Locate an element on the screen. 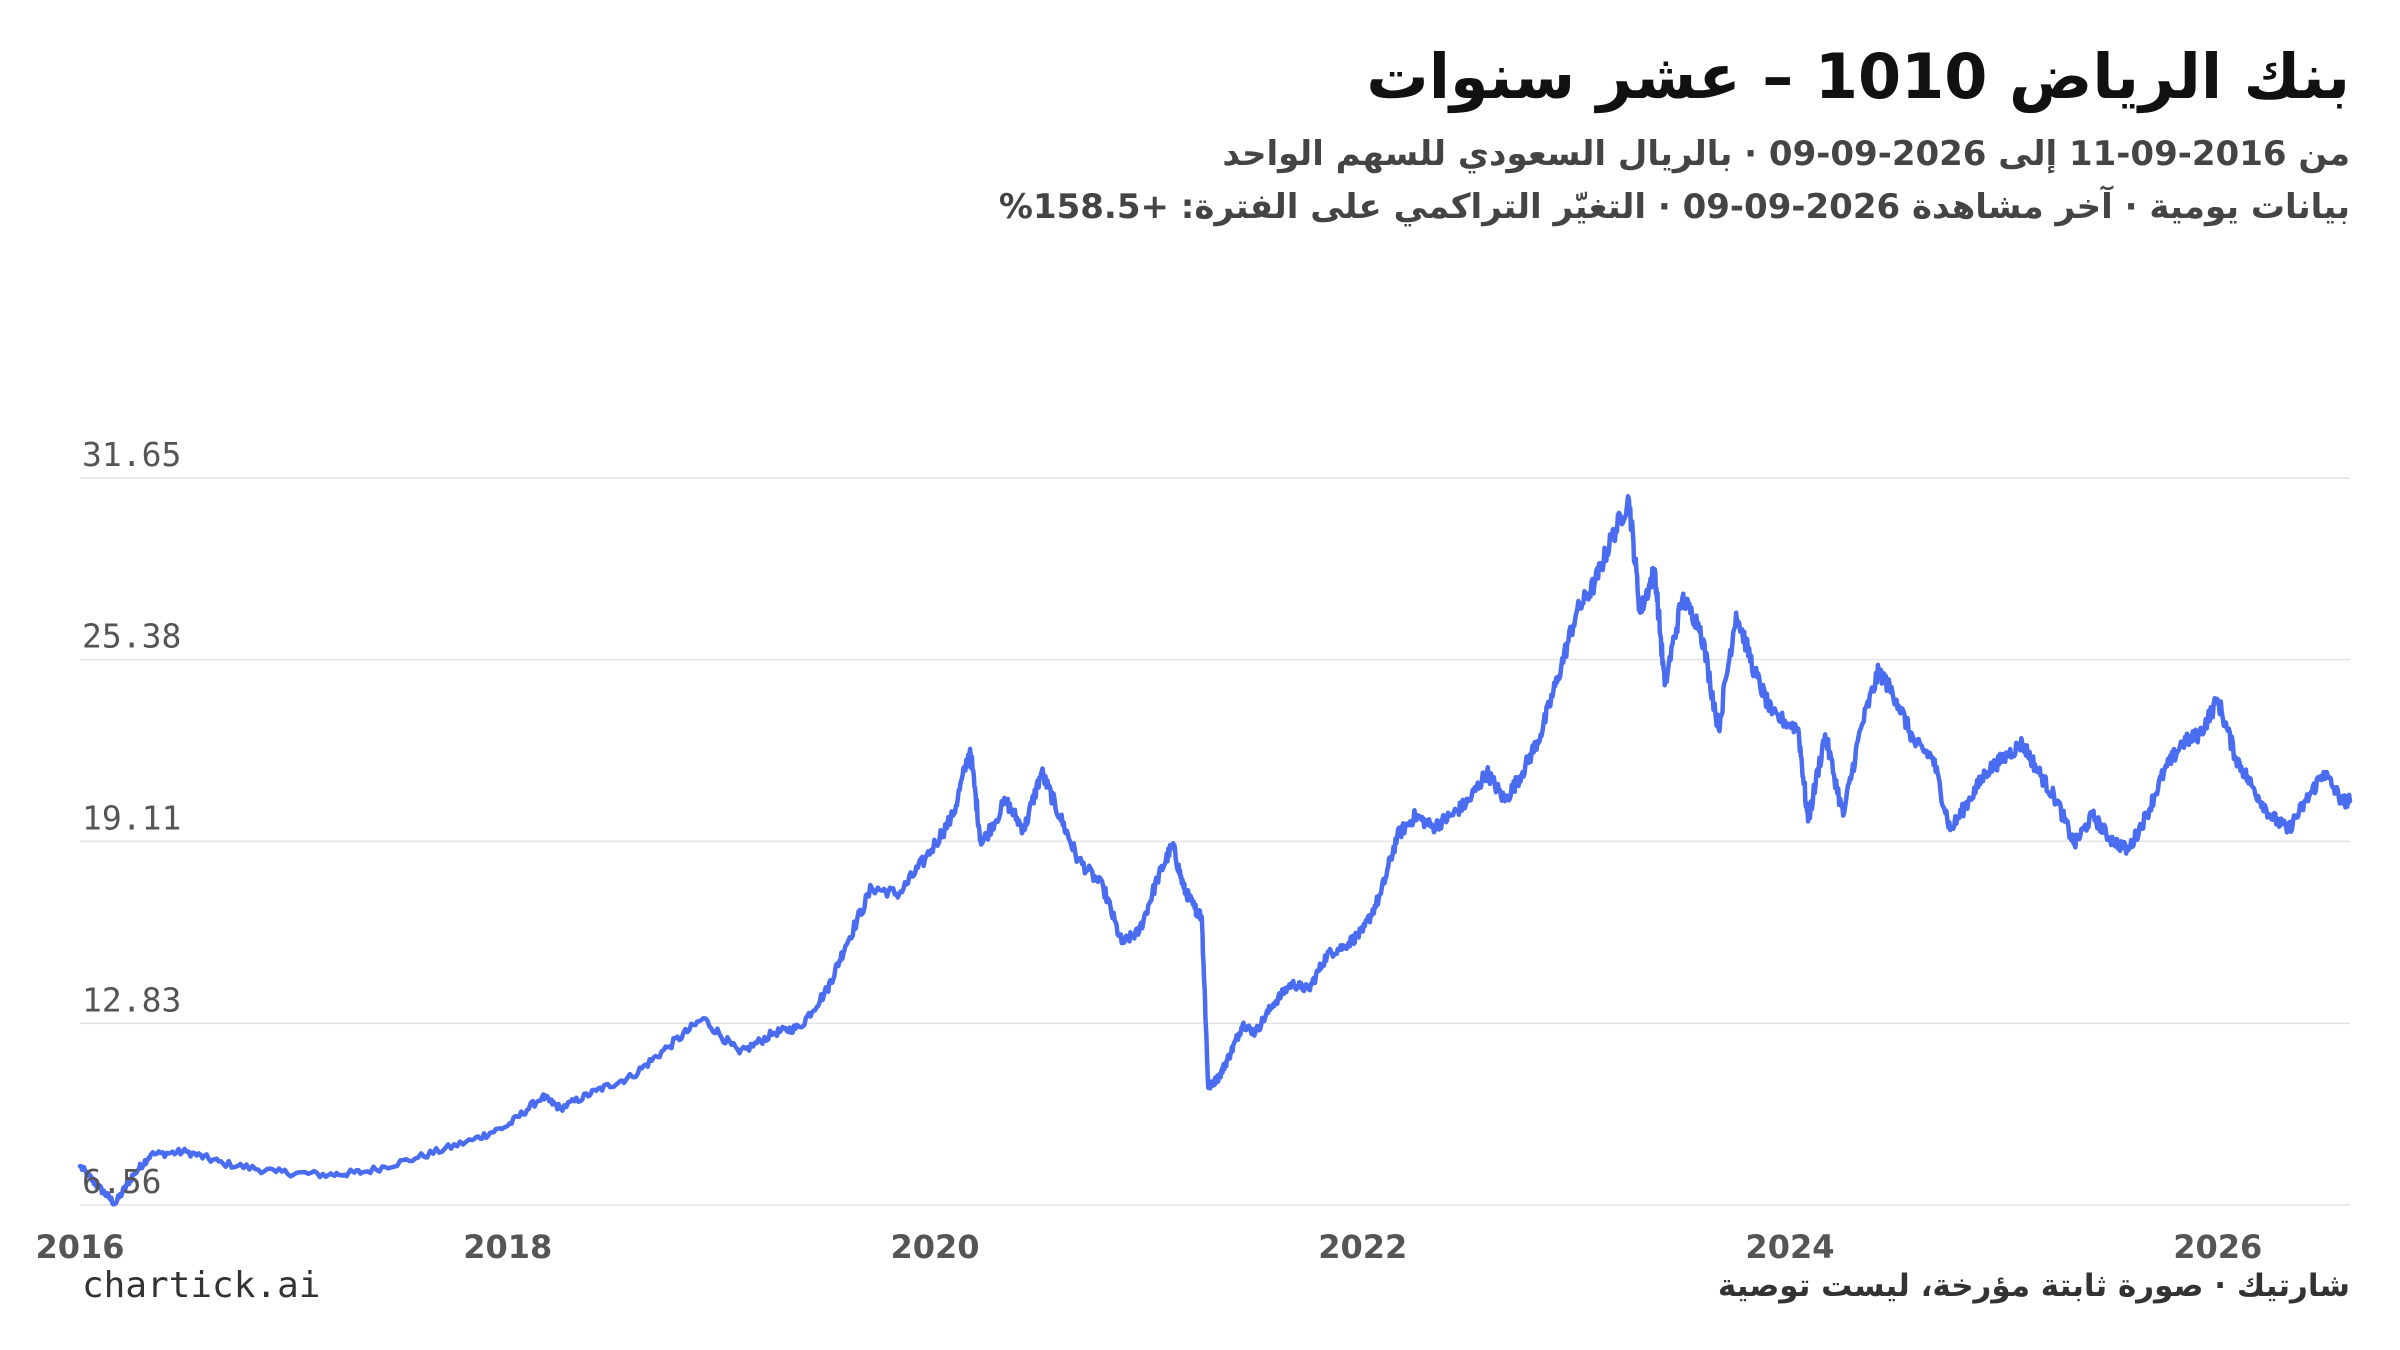 This screenshot has width=2400, height=1350. y-tick-label: 6.56 is located at coordinates (121, 1181).